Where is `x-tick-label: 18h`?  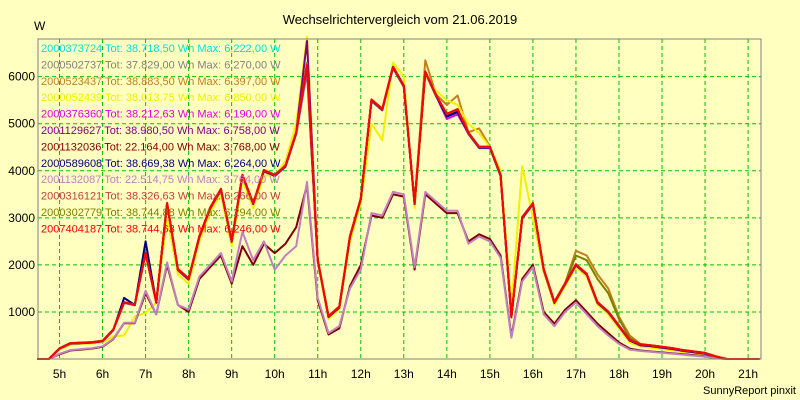 x-tick-label: 18h is located at coordinates (619, 374).